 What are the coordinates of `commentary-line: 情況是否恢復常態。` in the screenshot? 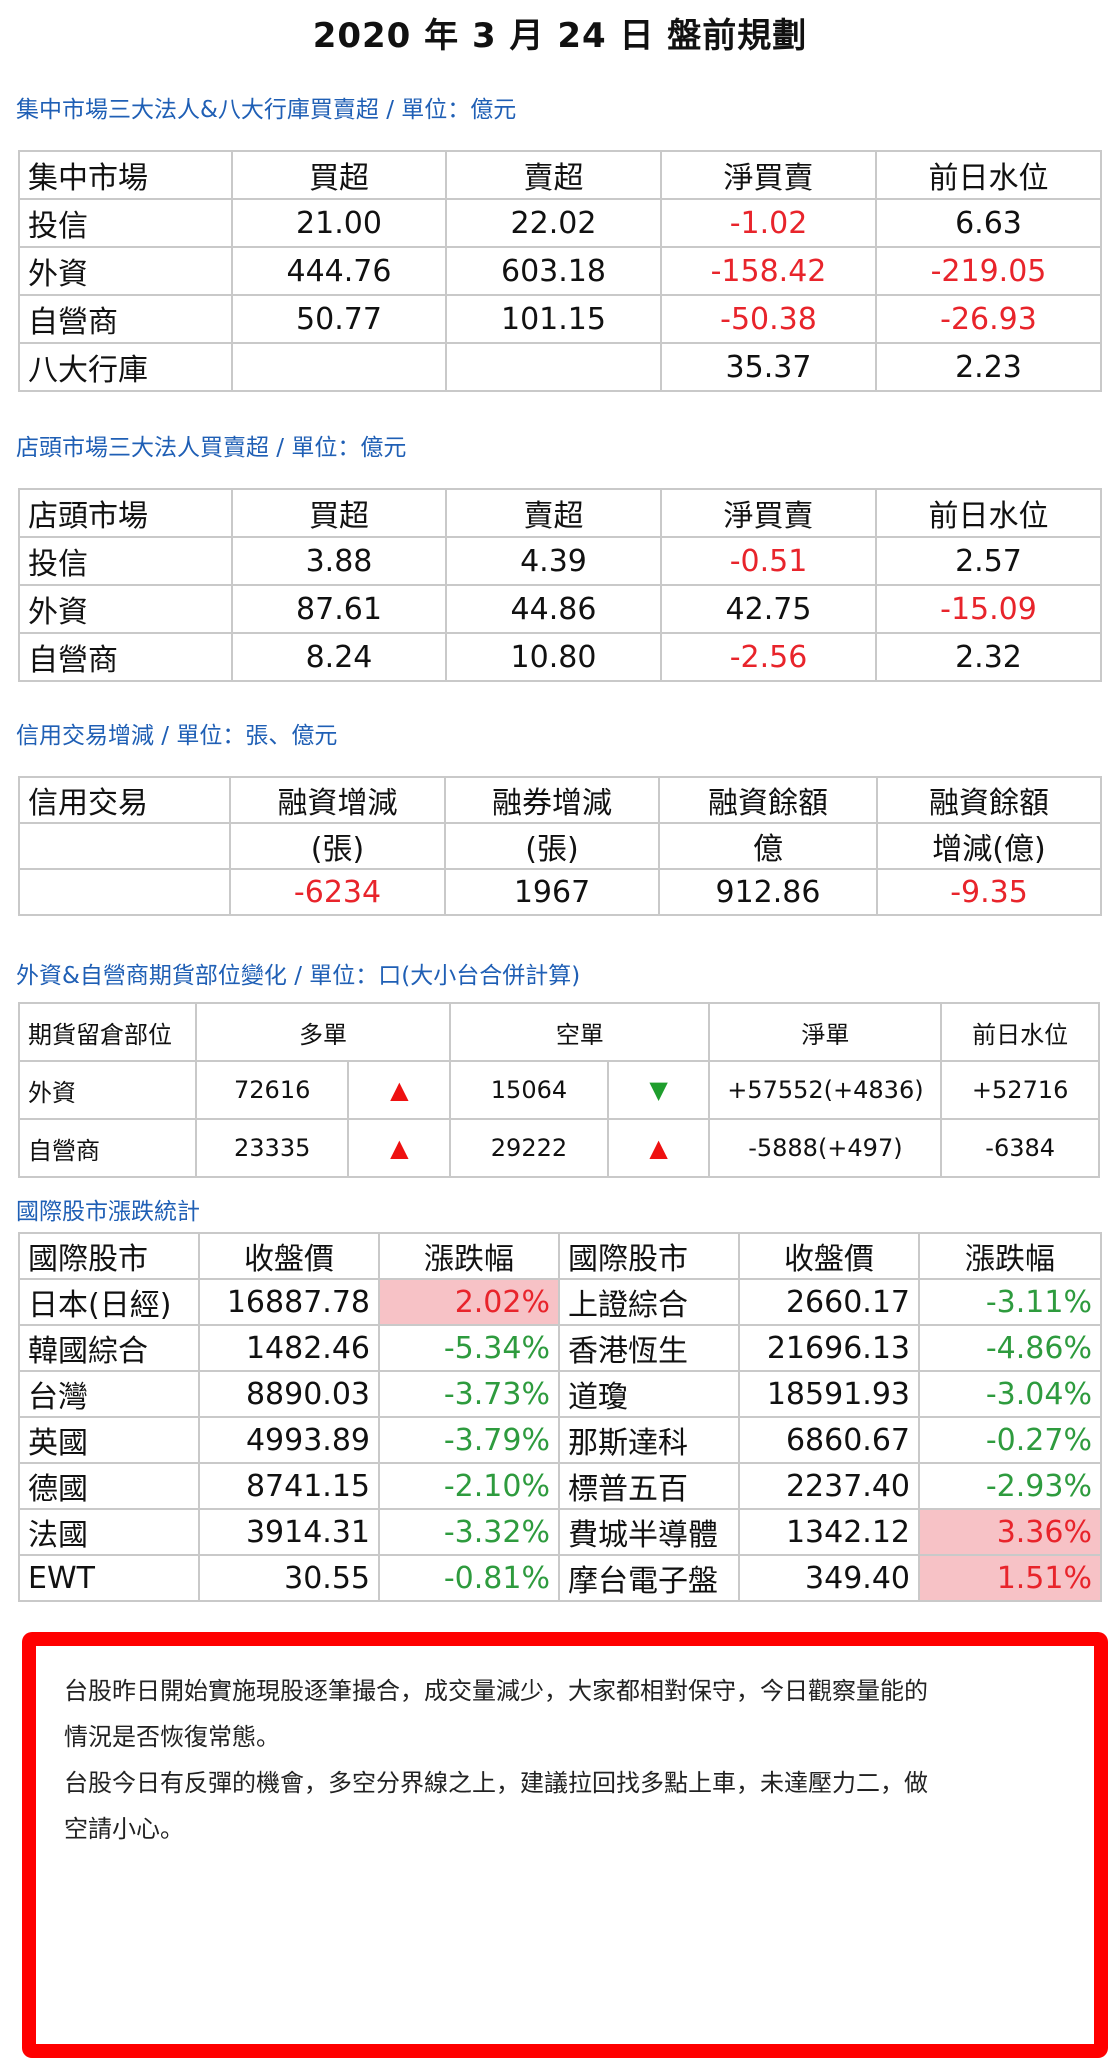 It's located at (172, 1737).